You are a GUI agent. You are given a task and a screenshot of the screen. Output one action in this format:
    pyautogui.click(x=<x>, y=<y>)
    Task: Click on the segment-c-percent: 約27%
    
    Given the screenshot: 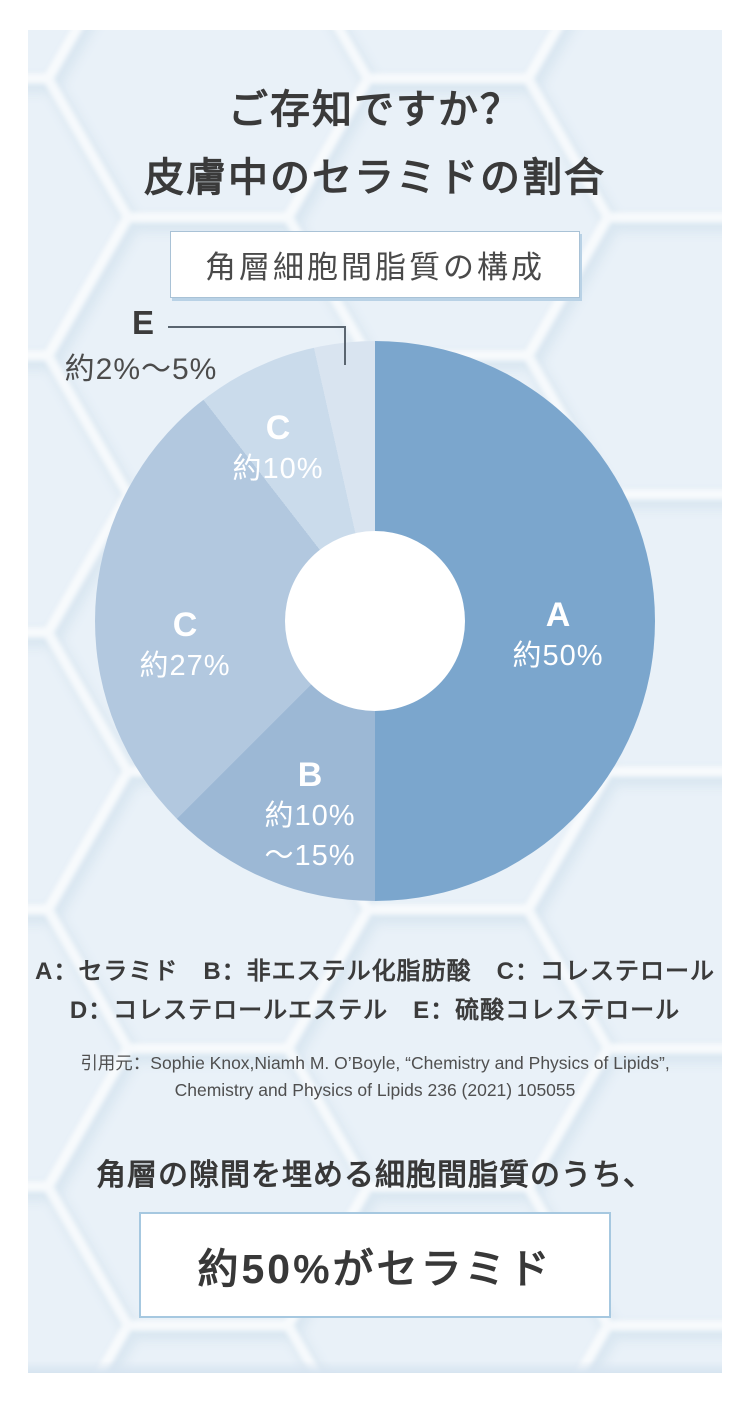 What is the action you would take?
    pyautogui.click(x=185, y=666)
    